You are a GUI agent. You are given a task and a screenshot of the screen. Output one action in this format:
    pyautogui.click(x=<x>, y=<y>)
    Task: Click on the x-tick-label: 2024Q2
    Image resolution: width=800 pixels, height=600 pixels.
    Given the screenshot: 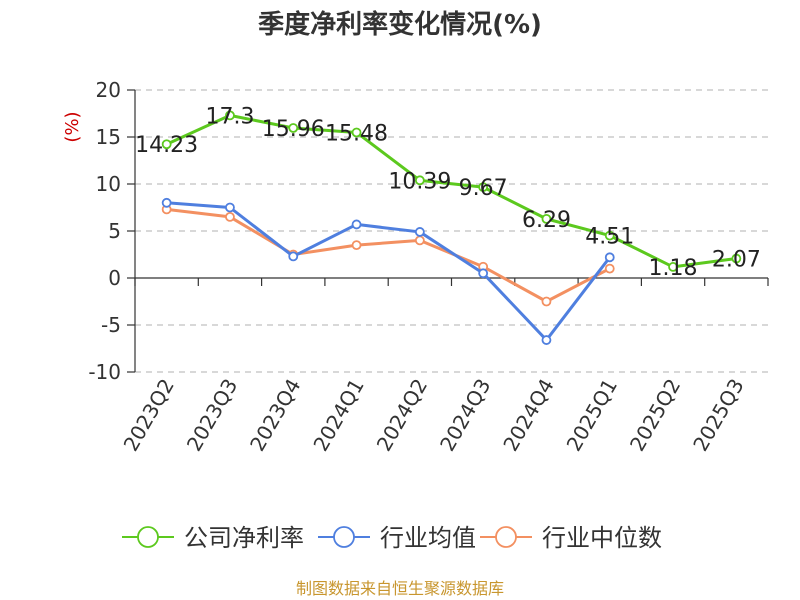 What is the action you would take?
    pyautogui.click(x=402, y=415)
    